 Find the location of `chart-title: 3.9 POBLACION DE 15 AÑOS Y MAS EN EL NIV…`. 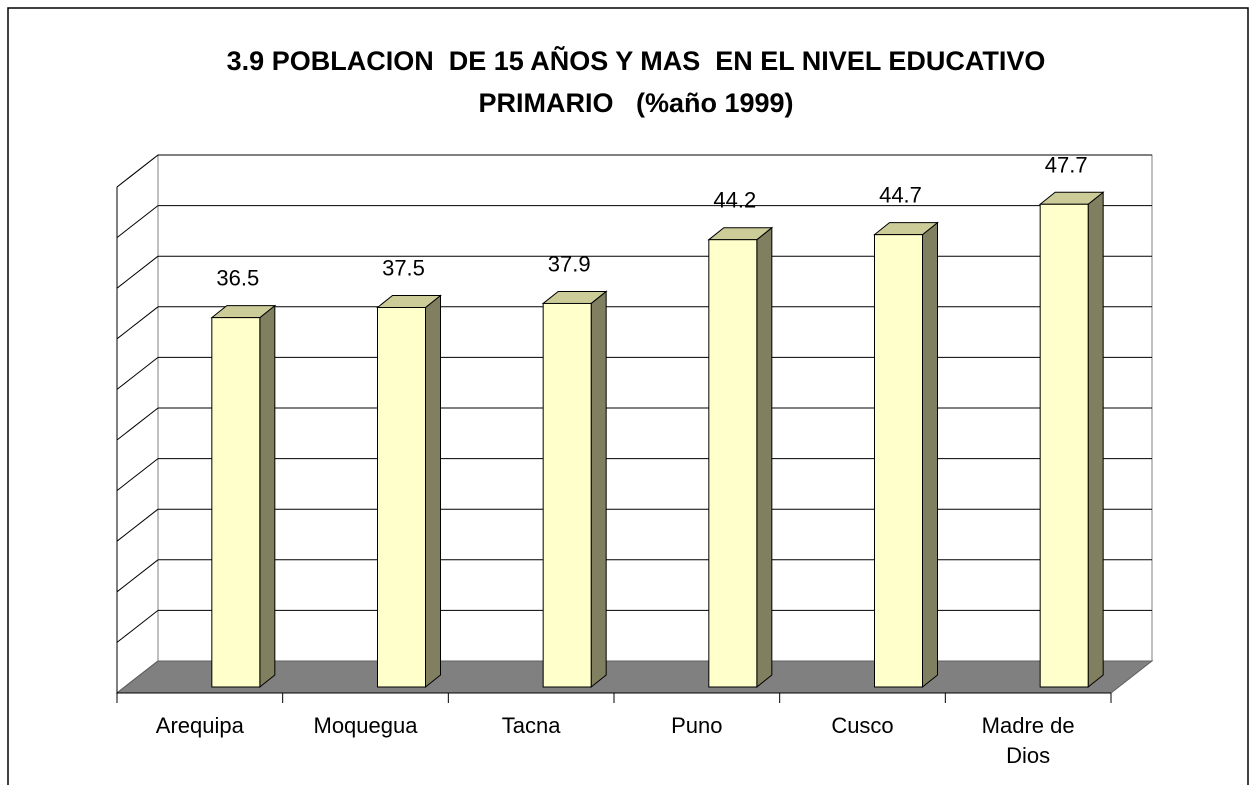

chart-title: 3.9 POBLACION DE 15 AÑOS Y MAS EN EL NIV… is located at coordinates (639, 82).